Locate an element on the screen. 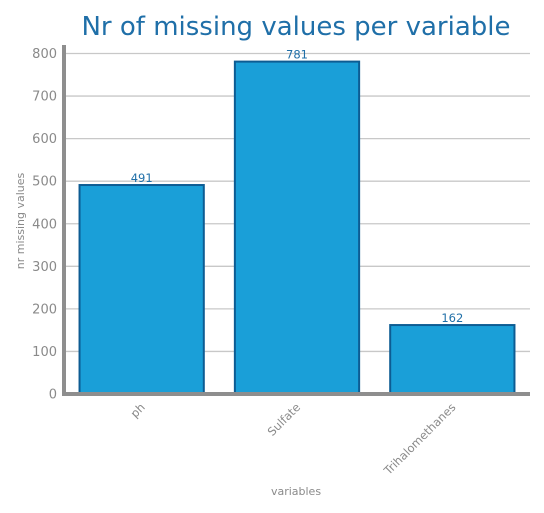  y-tick-label: 700 is located at coordinates (44, 97).